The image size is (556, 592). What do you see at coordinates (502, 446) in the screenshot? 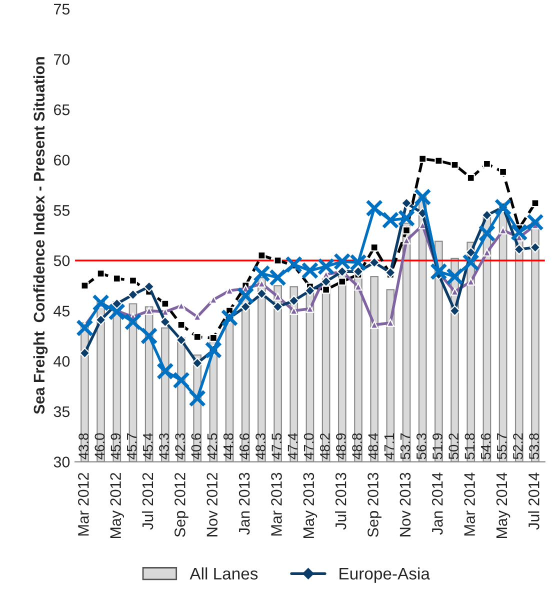
I see `data-label: 55.7` at bounding box center [502, 446].